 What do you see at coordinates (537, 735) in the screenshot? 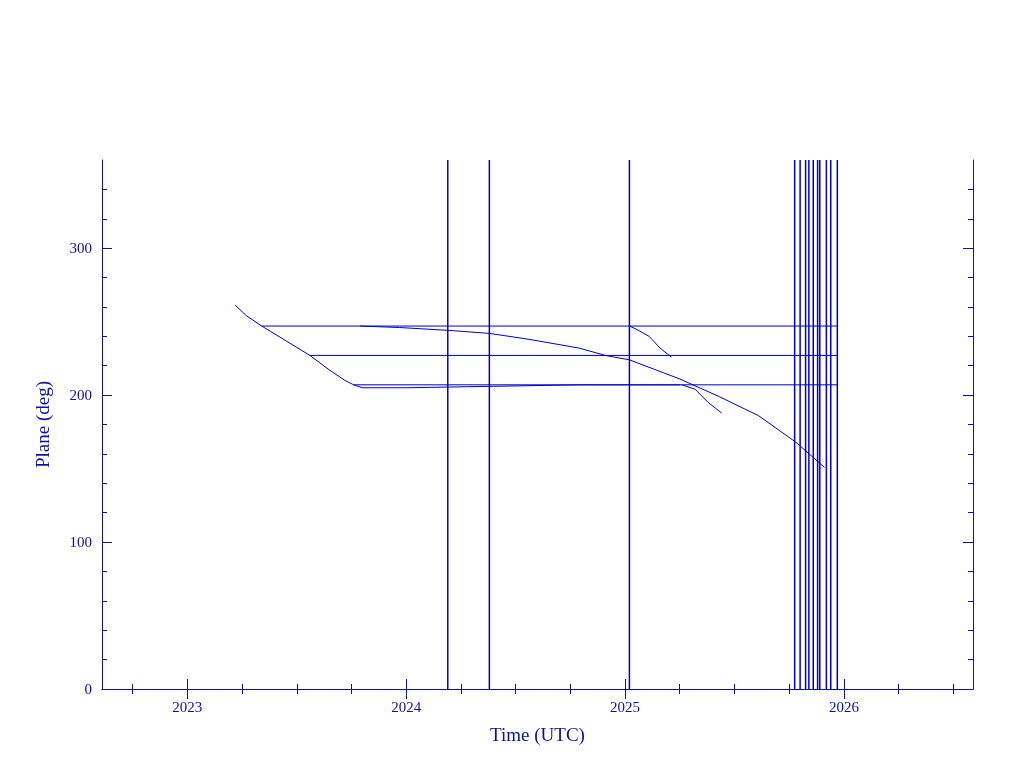
I see `x-axis-title: Time (UTC)` at bounding box center [537, 735].